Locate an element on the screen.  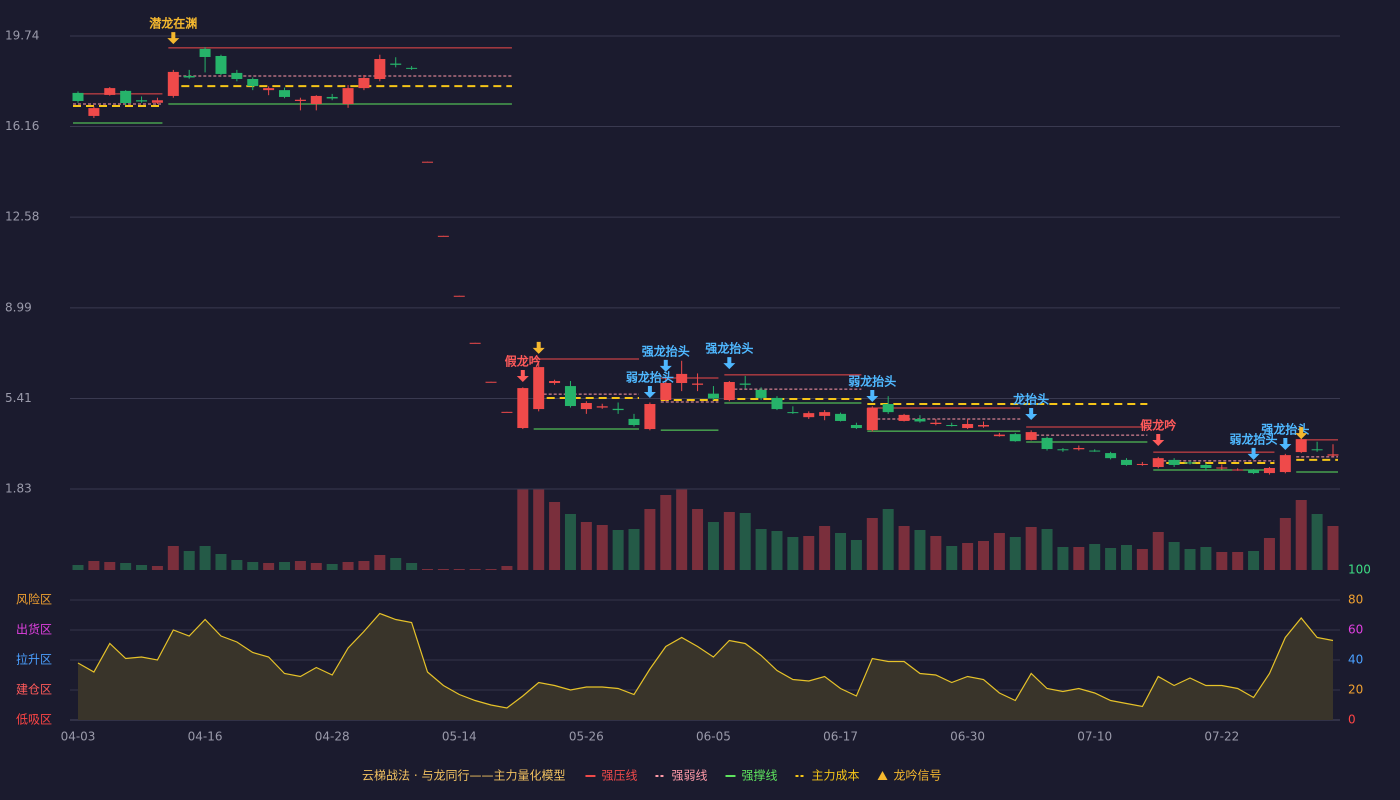
indicator-area is located at coordinates (705, 666).